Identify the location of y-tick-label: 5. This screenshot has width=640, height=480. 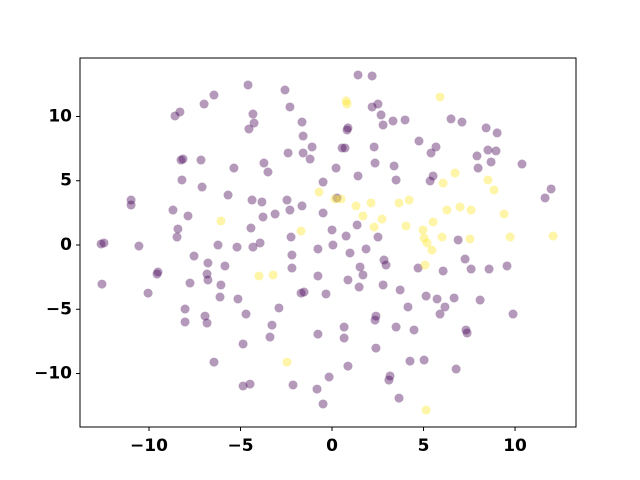
(66, 181).